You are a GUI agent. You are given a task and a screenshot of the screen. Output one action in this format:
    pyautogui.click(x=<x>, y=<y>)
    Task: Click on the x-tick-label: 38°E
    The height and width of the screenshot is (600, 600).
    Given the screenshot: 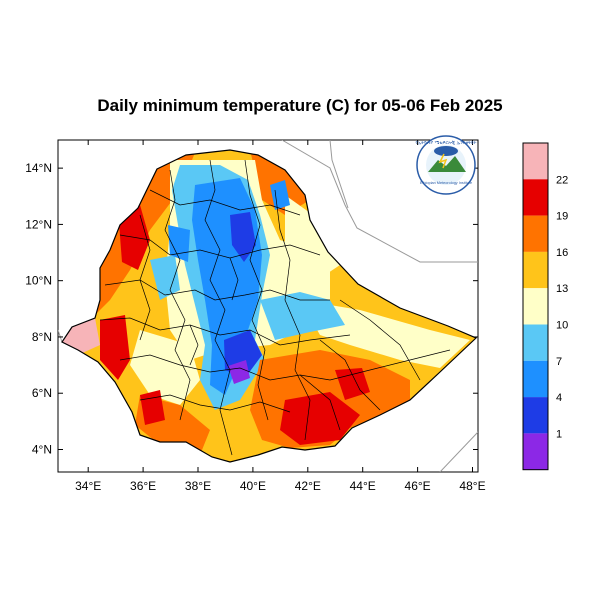 What is the action you would take?
    pyautogui.click(x=198, y=486)
    